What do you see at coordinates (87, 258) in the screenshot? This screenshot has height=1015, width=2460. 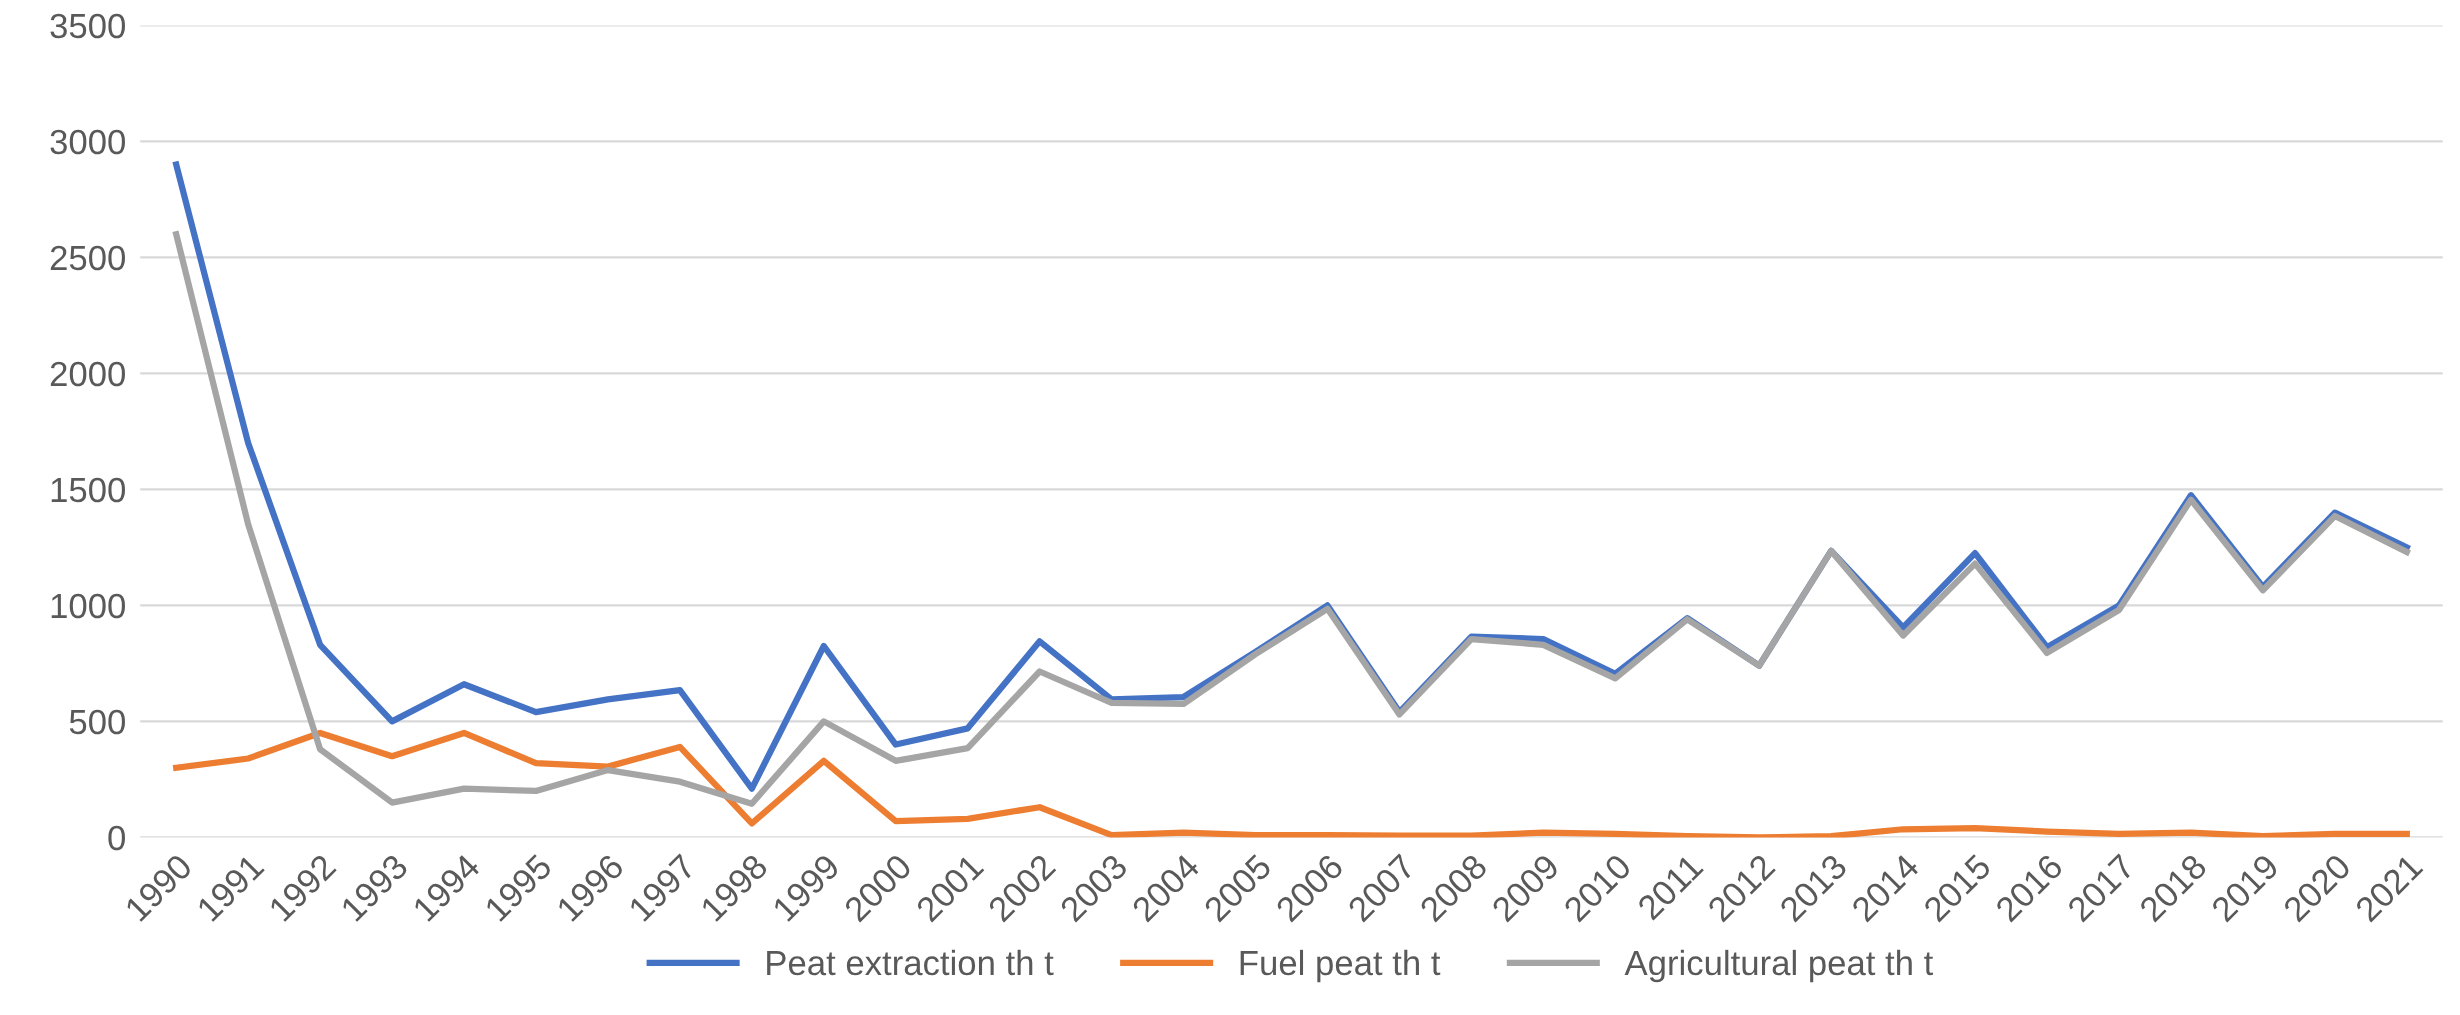 I see `y-tick-label: 2500` at bounding box center [87, 258].